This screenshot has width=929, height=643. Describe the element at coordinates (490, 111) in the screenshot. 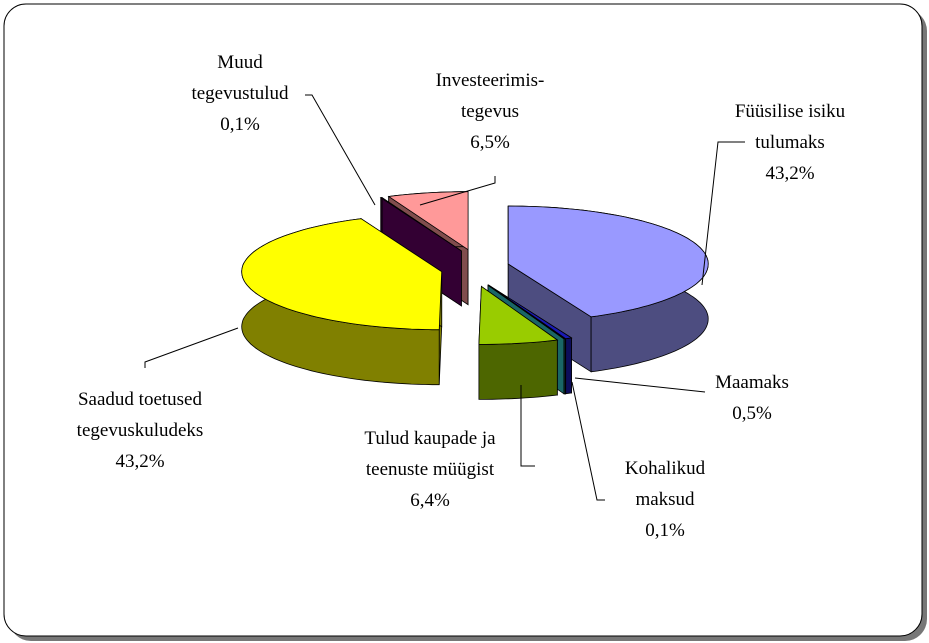

I see `label-line: tegevus` at that location.